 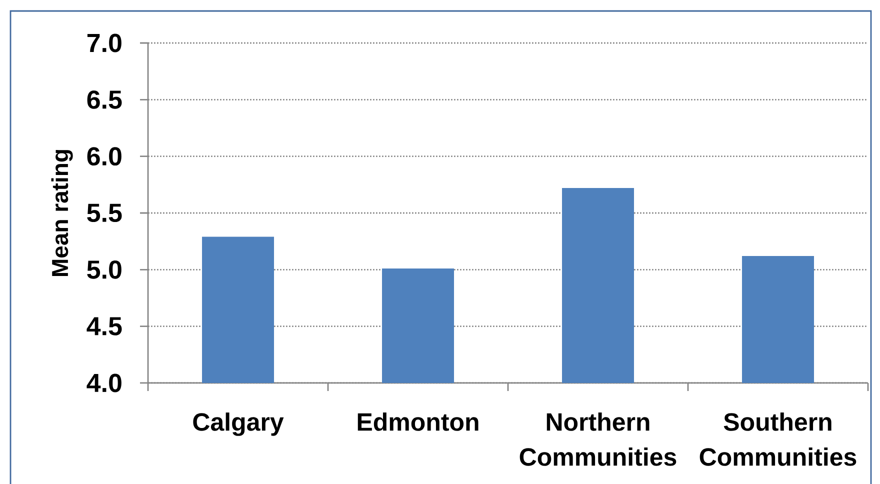 What do you see at coordinates (104, 269) in the screenshot?
I see `y-tick-label: 5.0` at bounding box center [104, 269].